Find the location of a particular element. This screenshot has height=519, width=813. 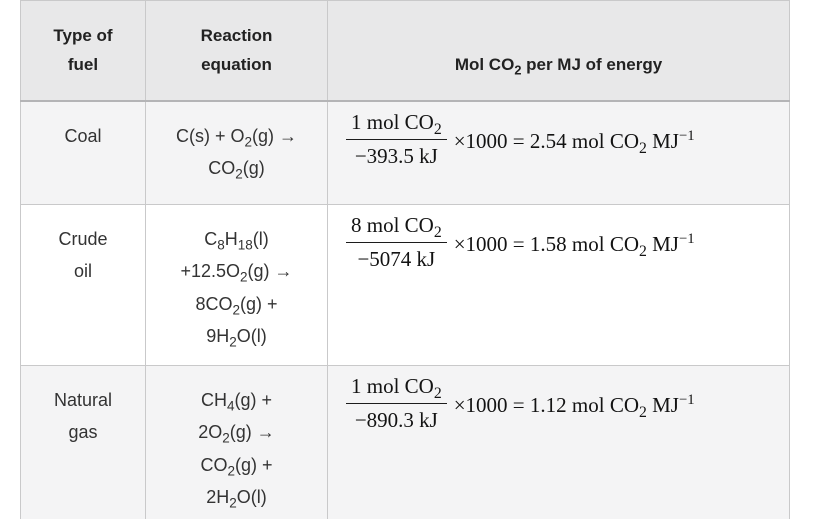

formula-result: ×1000 = 1.12 mol CO2 MJ−1 is located at coordinates (574, 407).